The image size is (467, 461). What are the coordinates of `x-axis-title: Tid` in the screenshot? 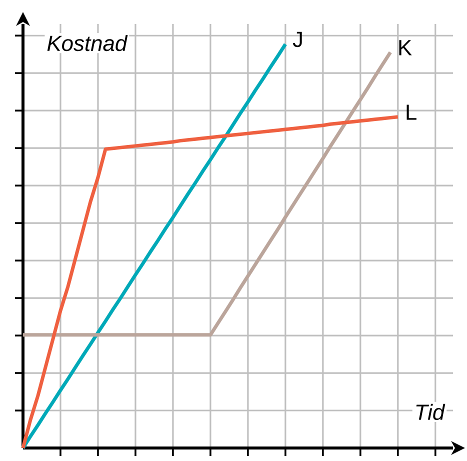 It's located at (431, 412).